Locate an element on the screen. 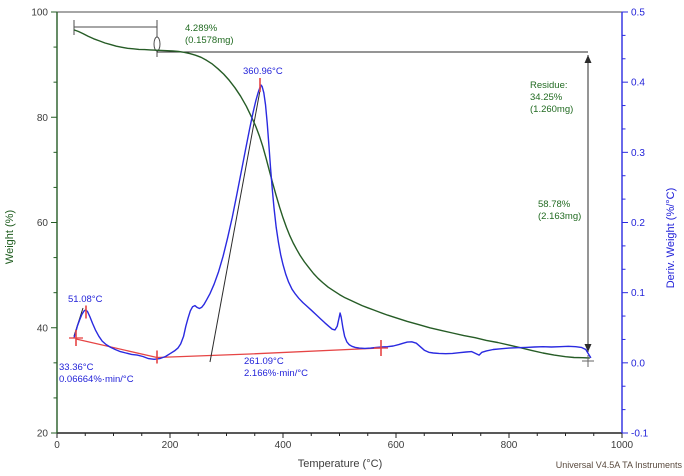 The image size is (684, 476). y-left-tick-label: 60 is located at coordinates (43, 223).